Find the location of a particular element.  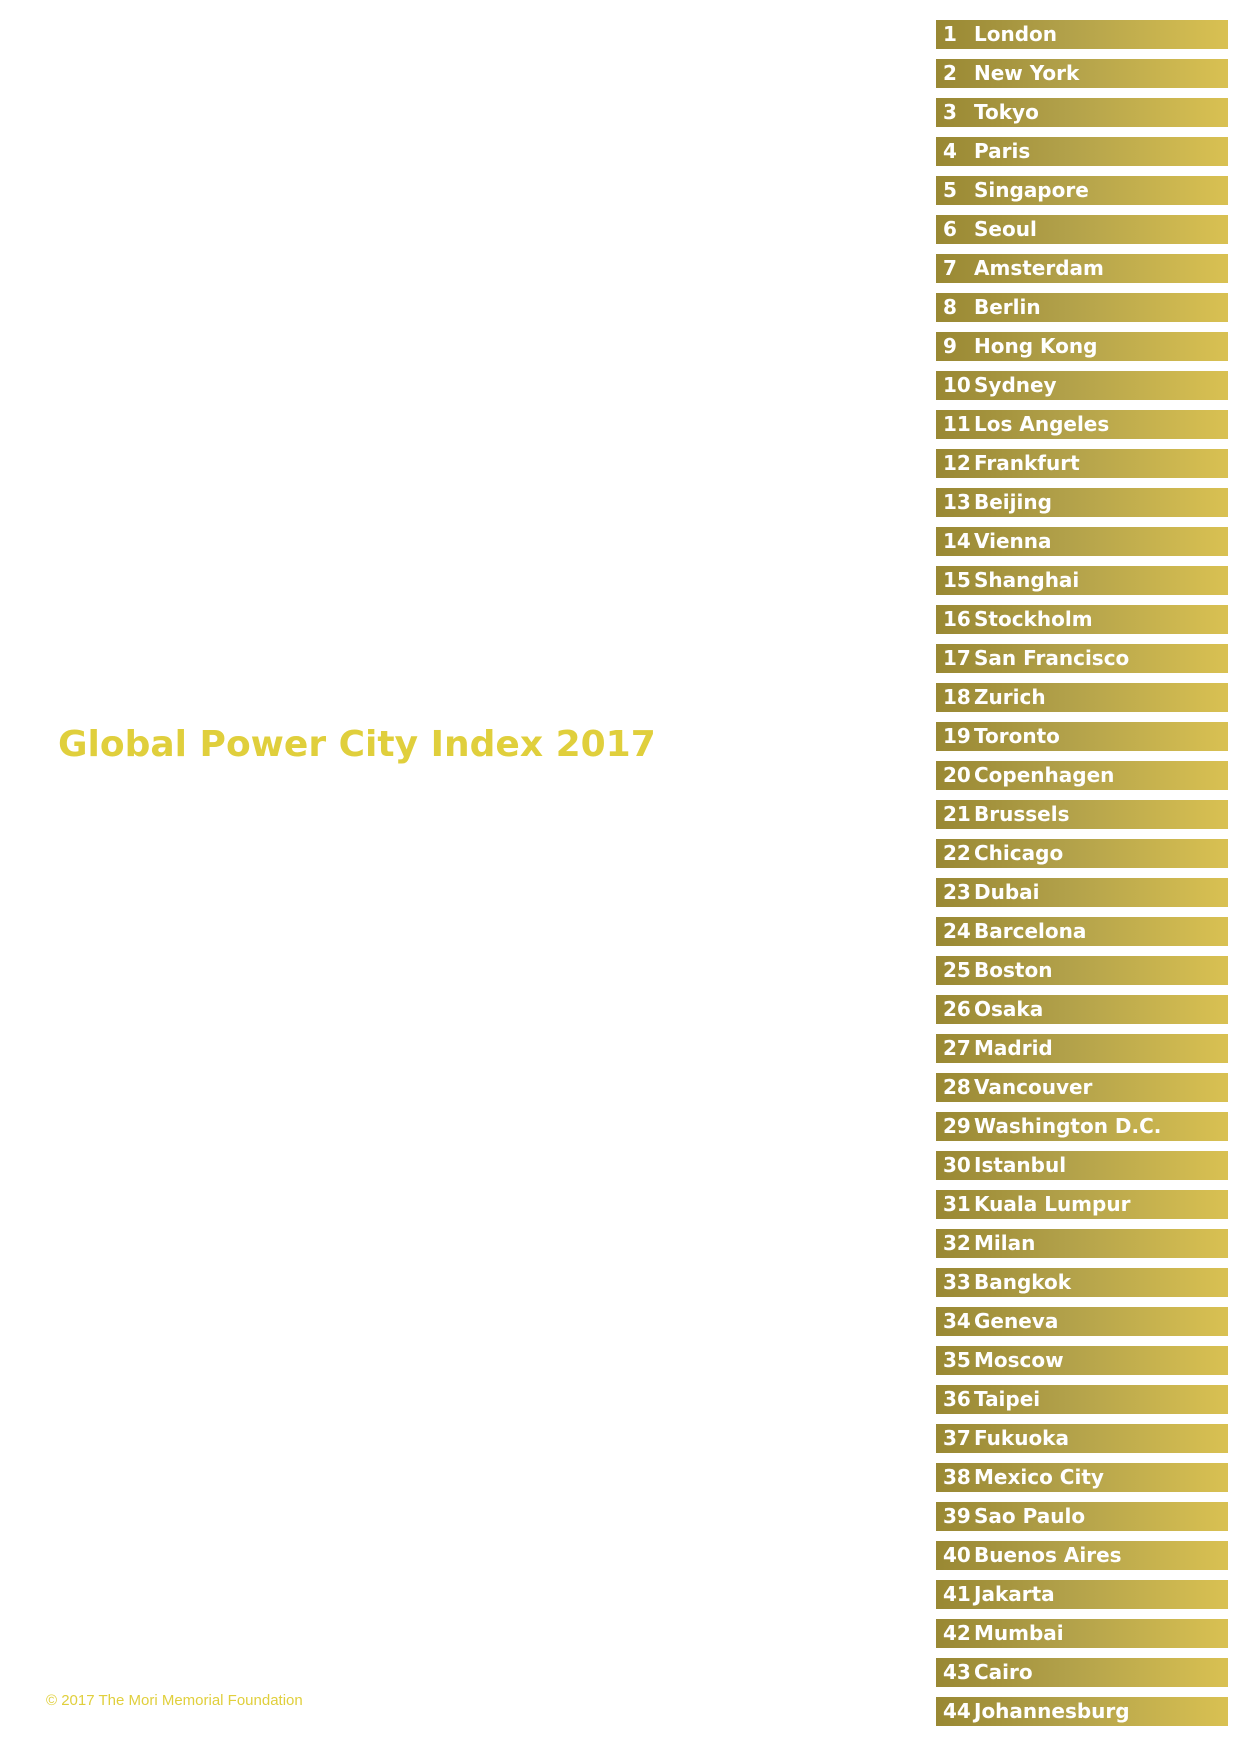

ranking-row: 33 Bangkok is located at coordinates (1082, 1282).